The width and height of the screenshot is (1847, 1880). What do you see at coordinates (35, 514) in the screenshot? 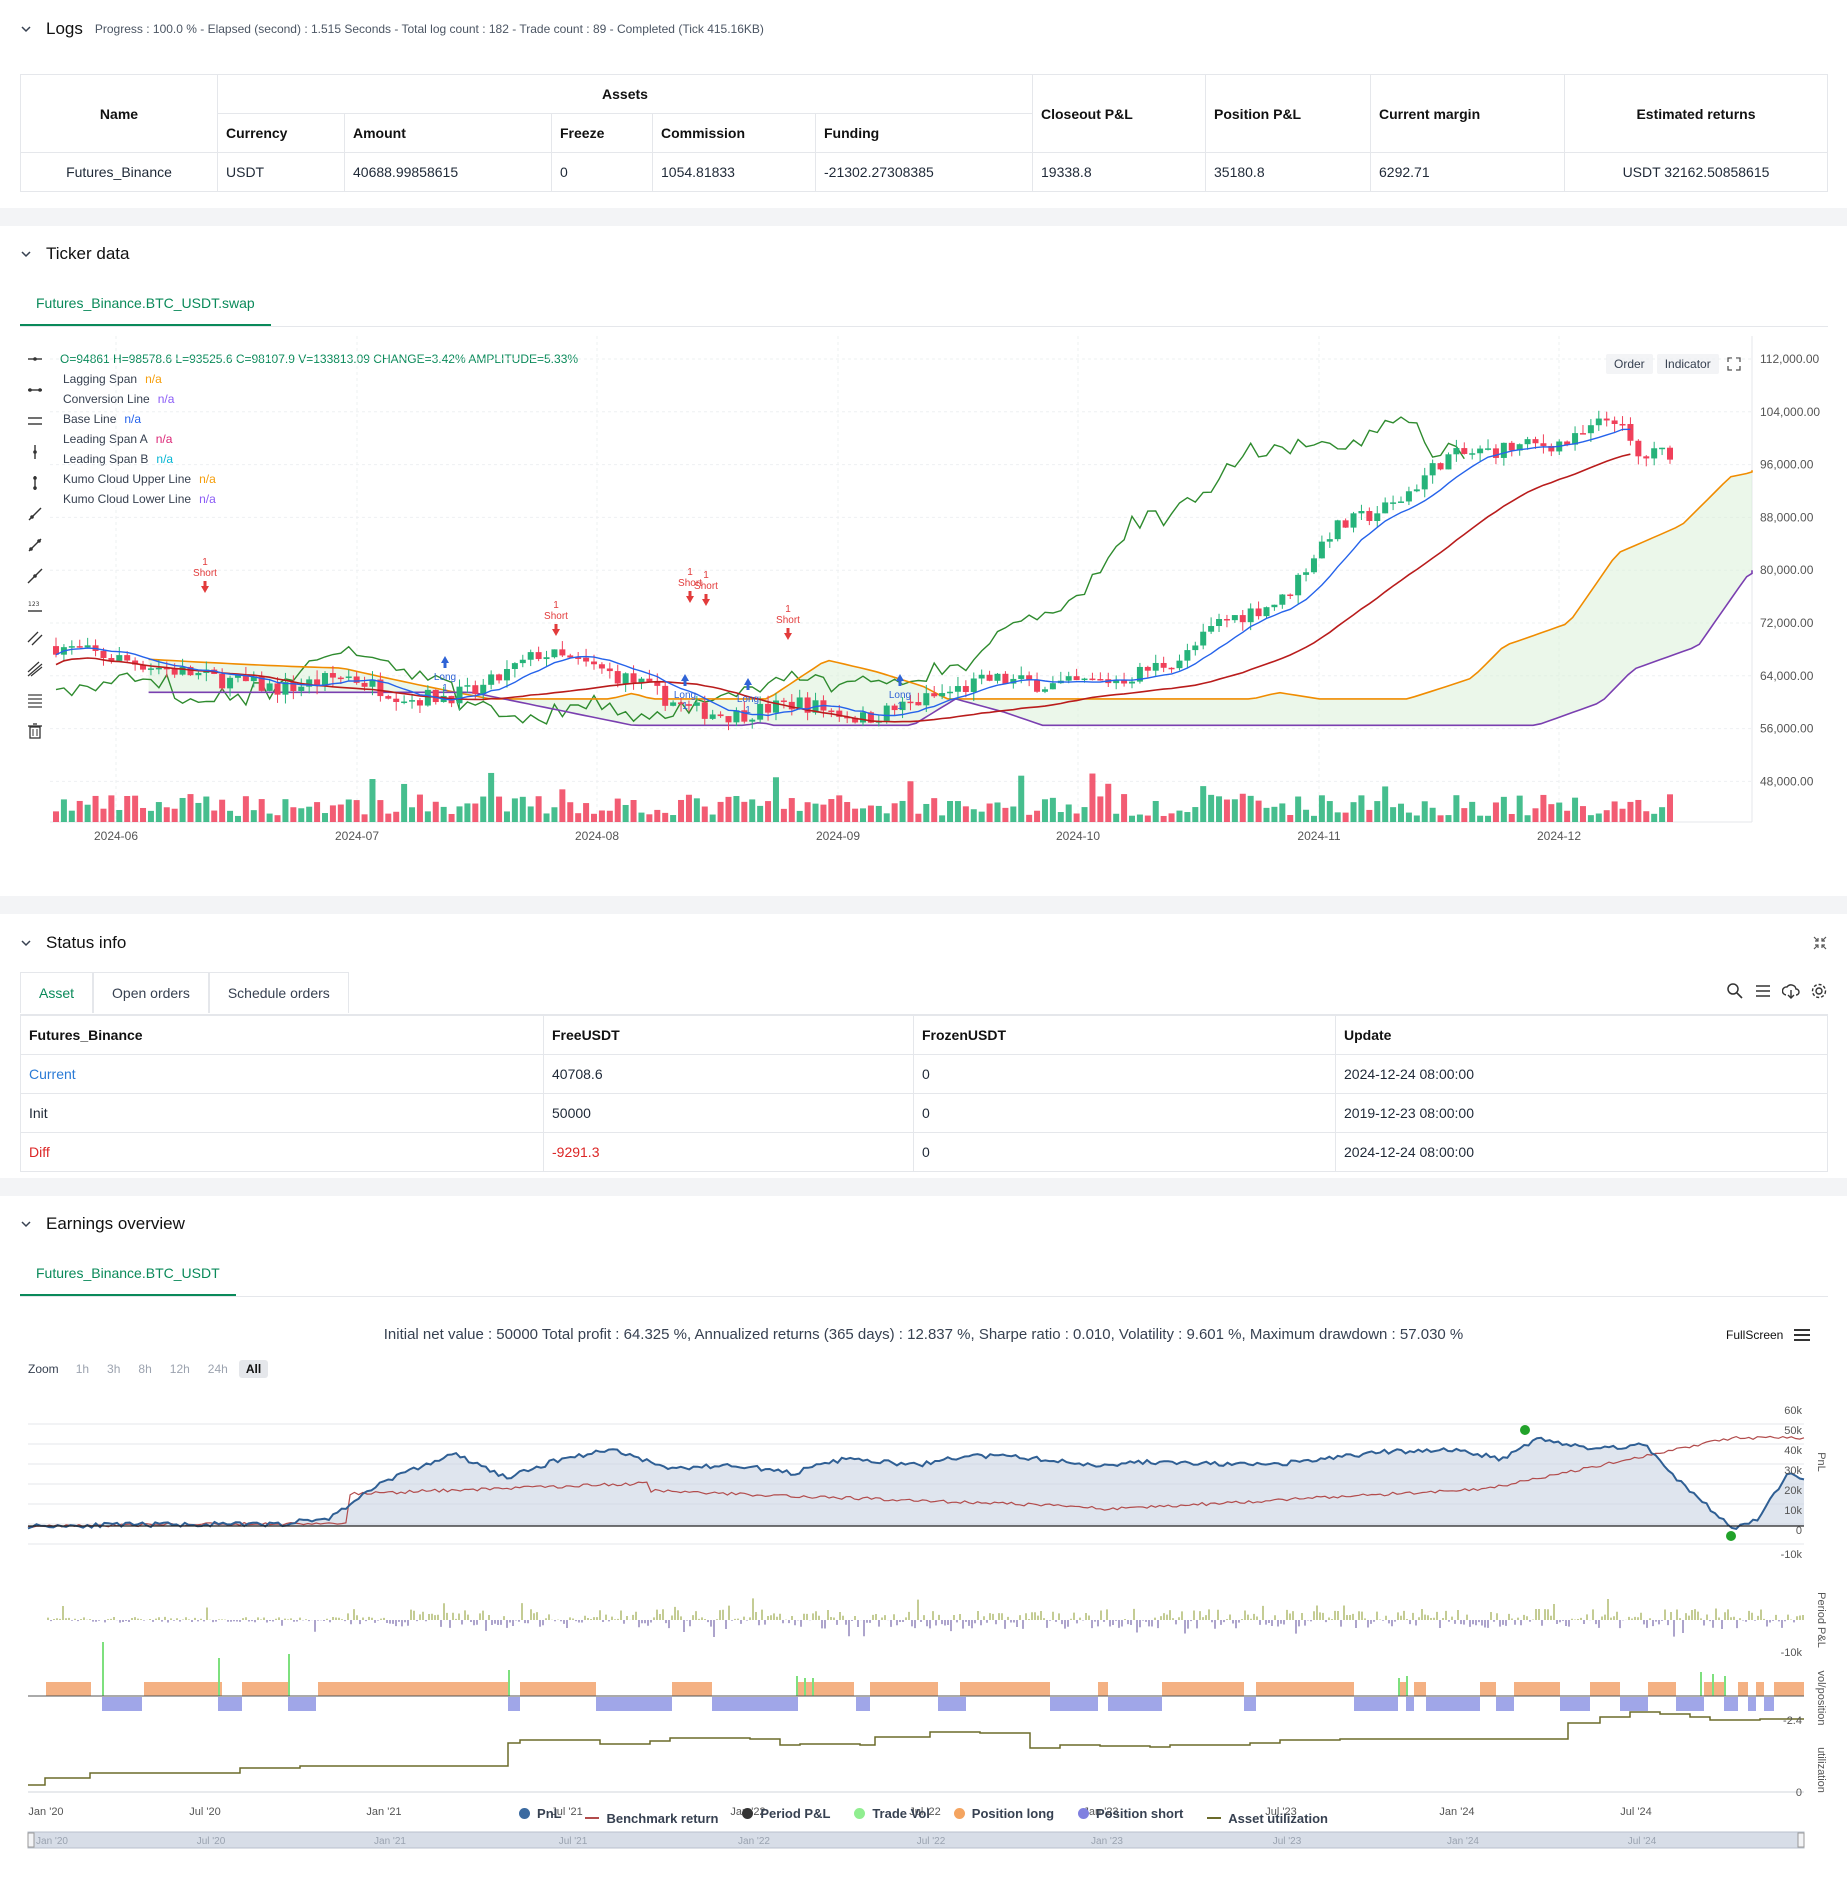
I see `trend-line-icon` at bounding box center [35, 514].